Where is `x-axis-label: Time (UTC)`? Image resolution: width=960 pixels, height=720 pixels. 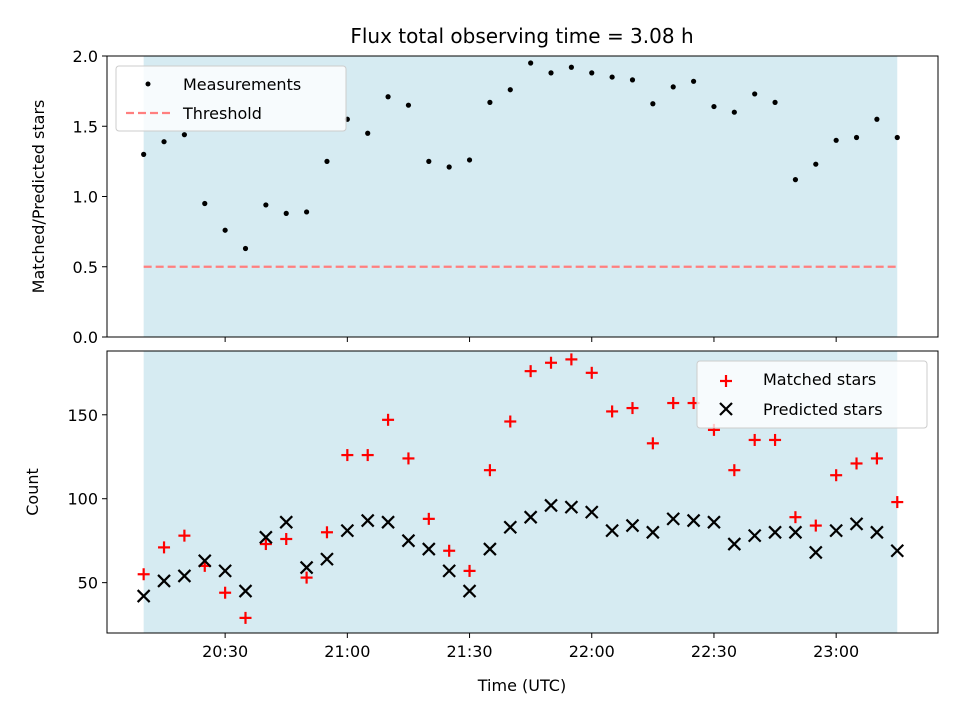 x-axis-label: Time (UTC) is located at coordinates (521, 685).